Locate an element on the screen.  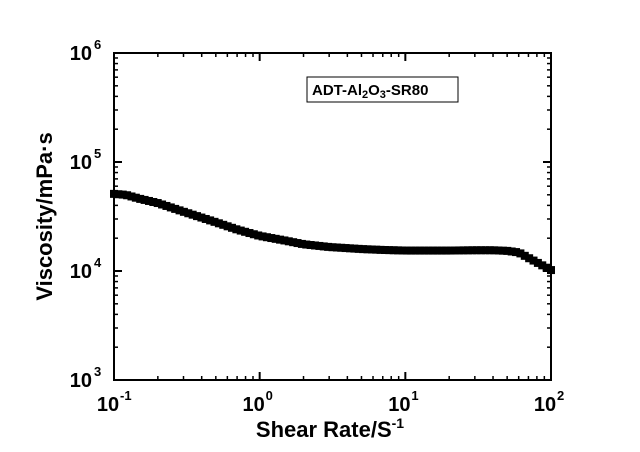
x-tick-exponent: -1 is located at coordinates (126, 395).